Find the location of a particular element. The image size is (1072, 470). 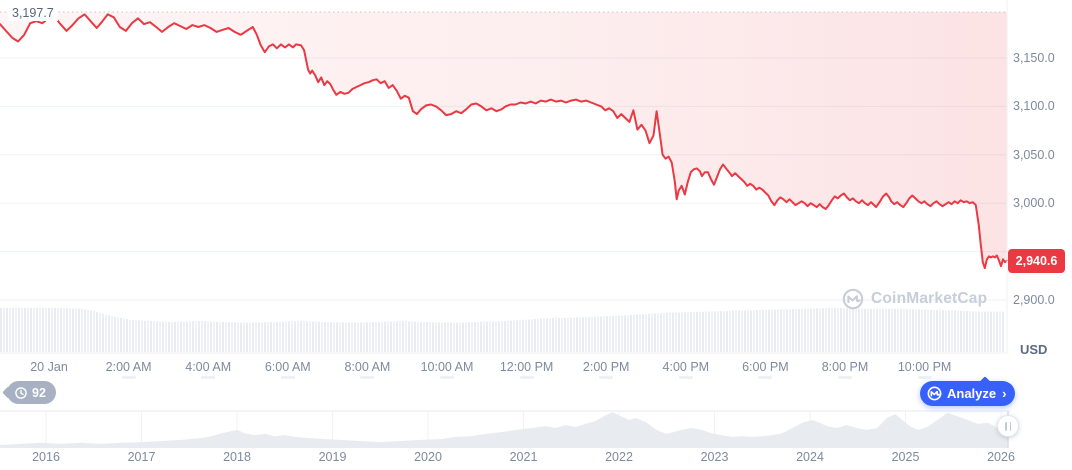

chevron-right-icon: › is located at coordinates (1004, 393).